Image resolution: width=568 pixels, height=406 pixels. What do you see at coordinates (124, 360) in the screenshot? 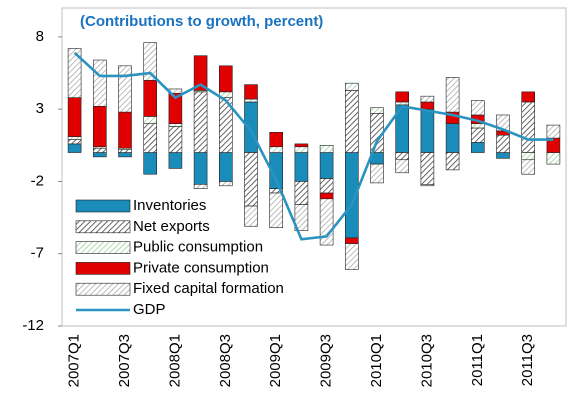
I see `x-tick-label: 2007Q3` at bounding box center [124, 360].